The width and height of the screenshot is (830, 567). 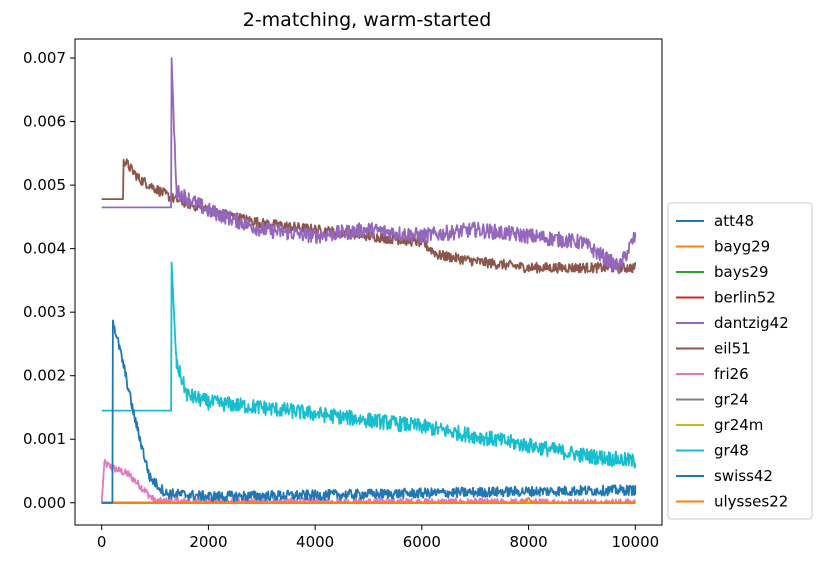 I want to click on legend-label: swiss42, so click(x=743, y=476).